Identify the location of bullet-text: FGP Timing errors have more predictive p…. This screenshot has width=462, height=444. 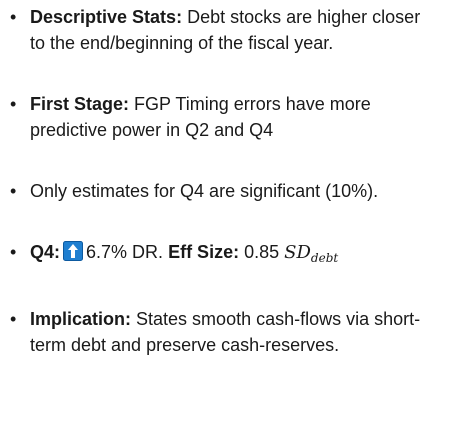
(200, 117).